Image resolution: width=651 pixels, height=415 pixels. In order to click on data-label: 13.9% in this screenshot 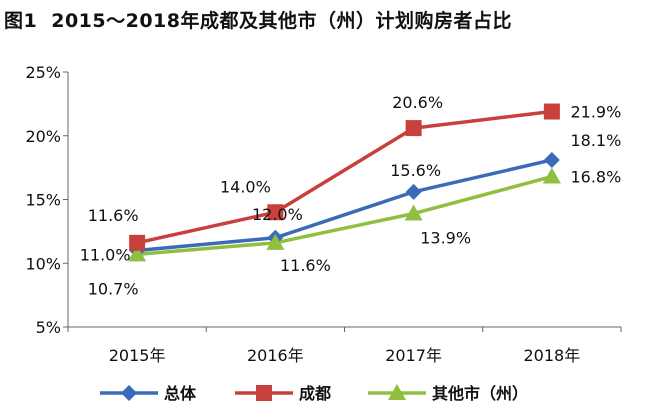, I will do `click(445, 238)`.